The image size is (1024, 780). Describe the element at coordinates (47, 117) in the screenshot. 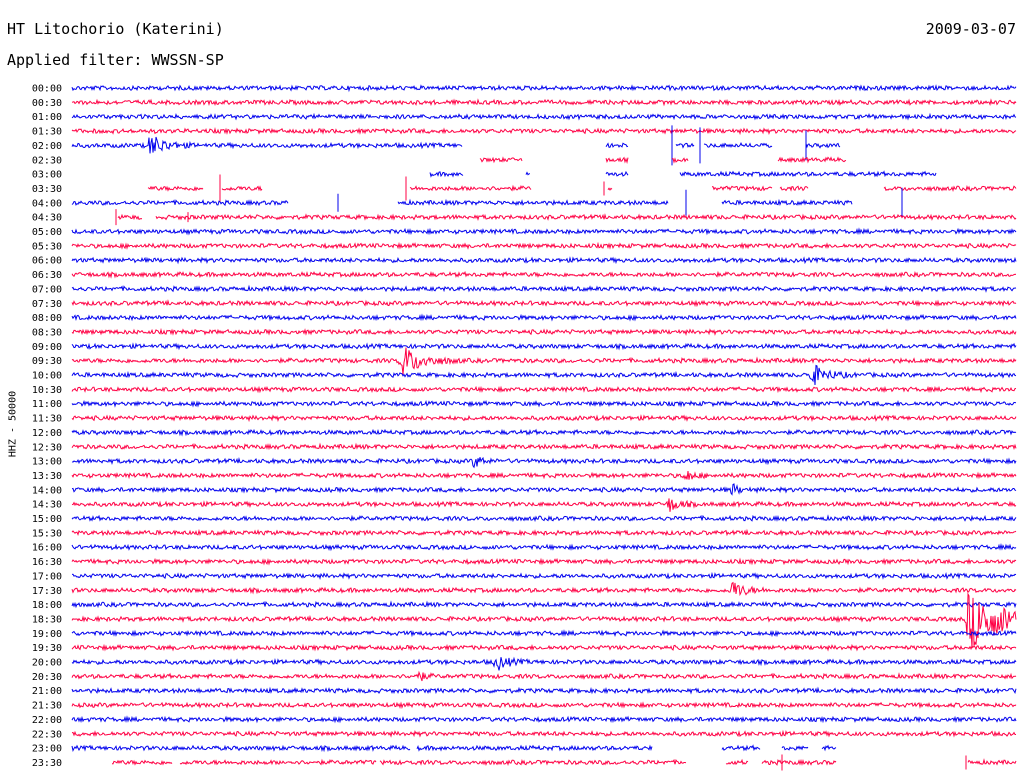

I see `row-time-label: 01:00` at that location.